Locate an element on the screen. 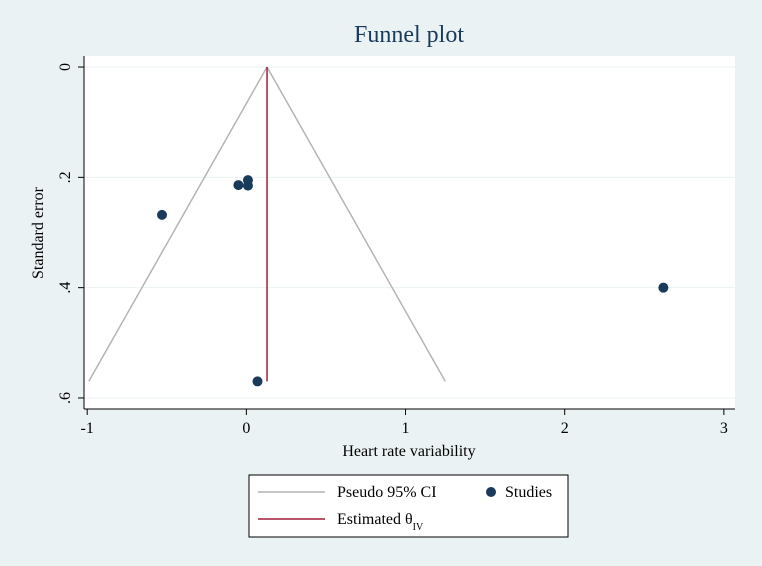 This screenshot has height=566, width=762. y-tick-label-0: 0 is located at coordinates (65, 67).